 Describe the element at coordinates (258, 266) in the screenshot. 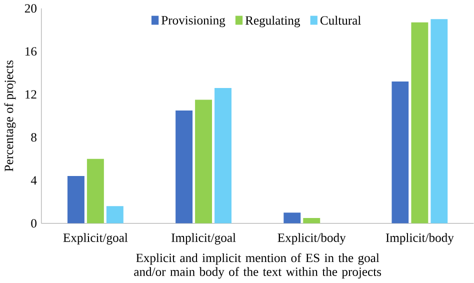

I see `x-axis-title: Explicit and implicit mention of ES in the goal and/or main body of the text within the projects` at that location.